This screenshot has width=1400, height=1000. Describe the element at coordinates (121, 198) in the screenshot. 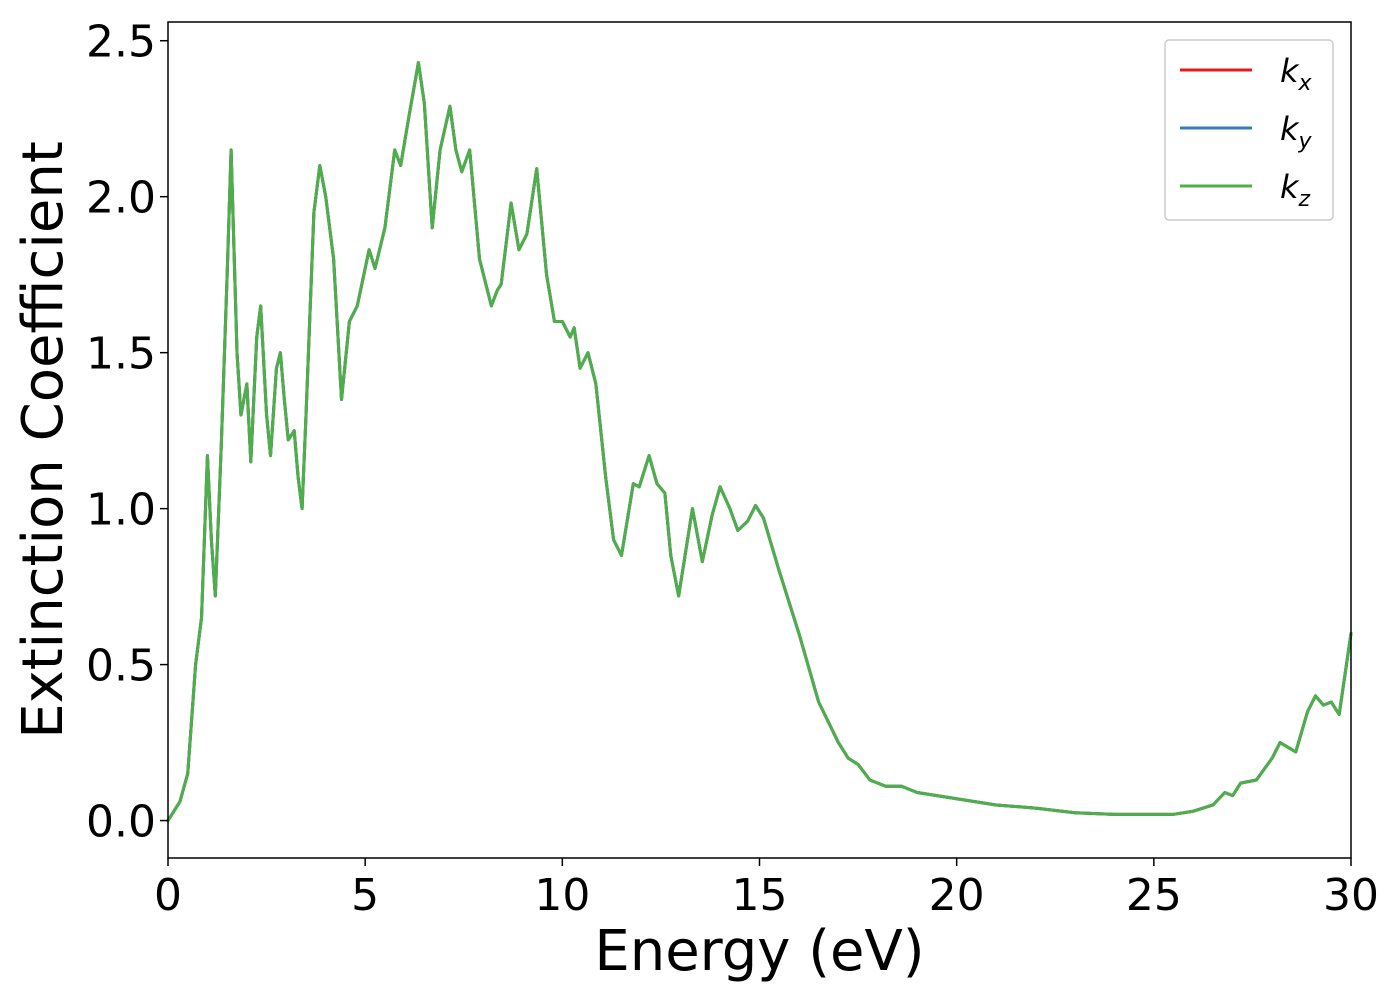

I see `y-tick-label: 2.0` at that location.